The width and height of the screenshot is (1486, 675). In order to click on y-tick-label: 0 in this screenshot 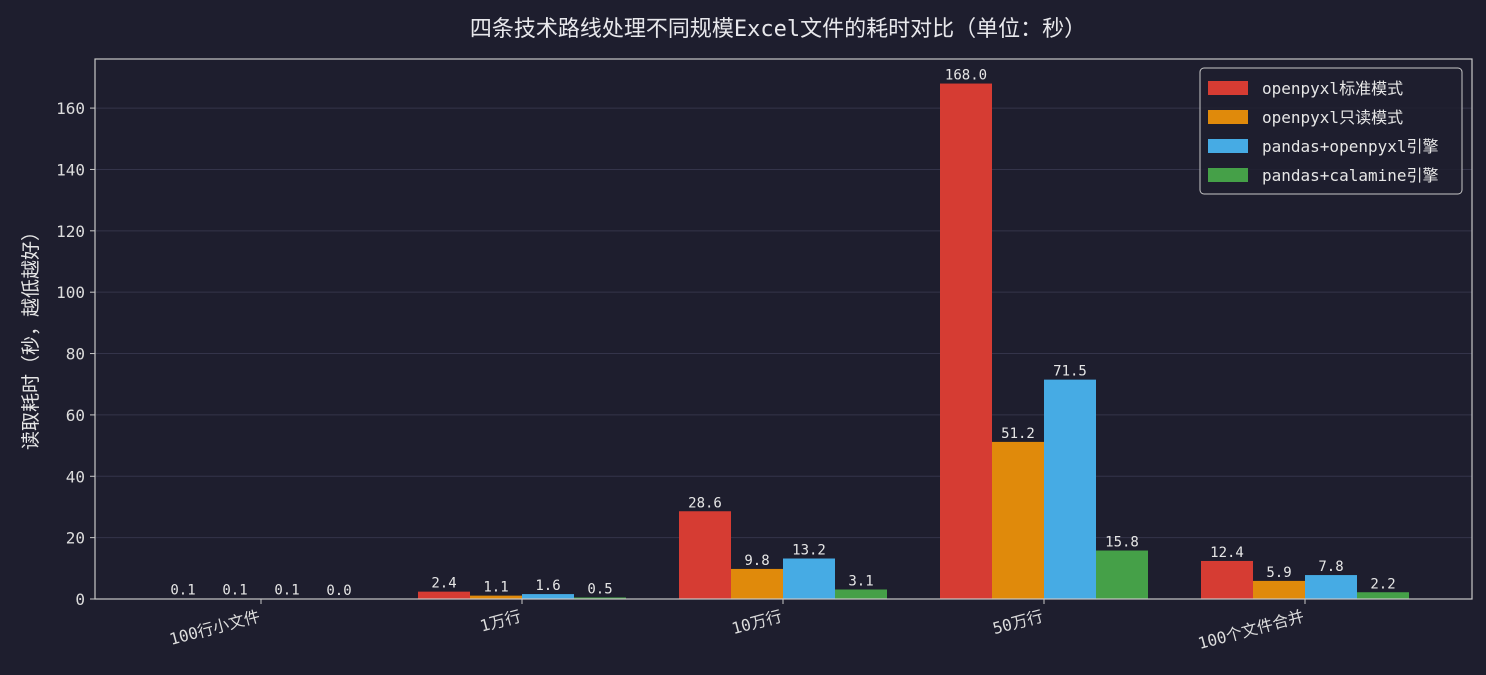, I will do `click(80, 599)`.